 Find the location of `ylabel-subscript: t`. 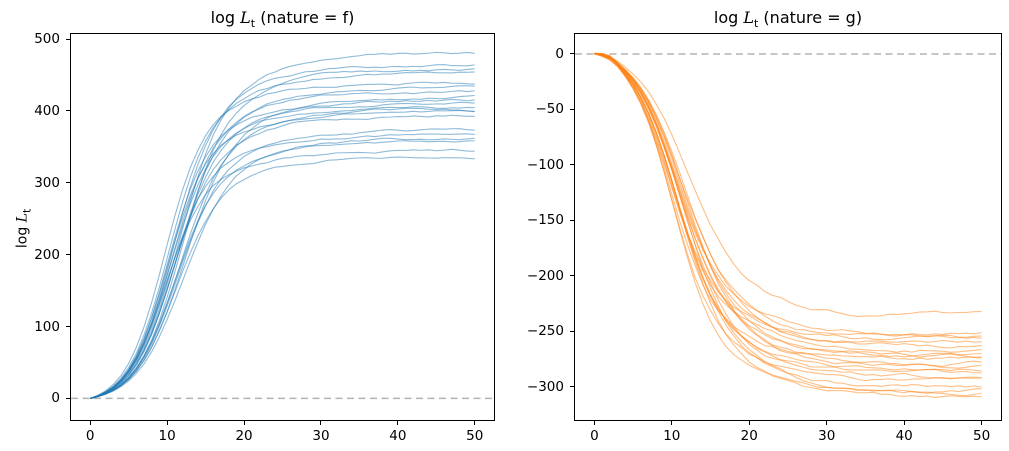

ylabel-subscript: t is located at coordinates (27, 211).